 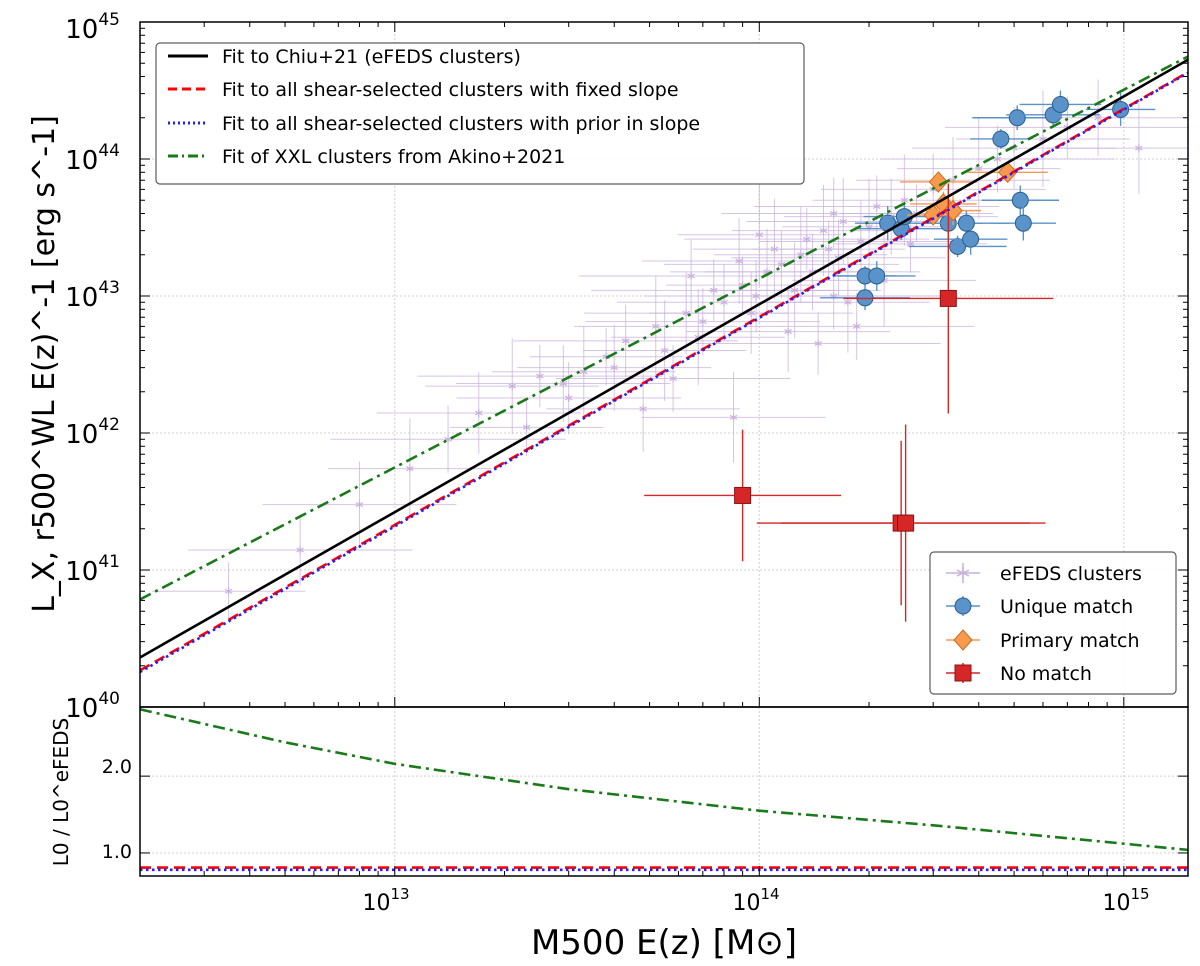 I want to click on ytick-label-1e45: 1045, so click(x=92, y=27).